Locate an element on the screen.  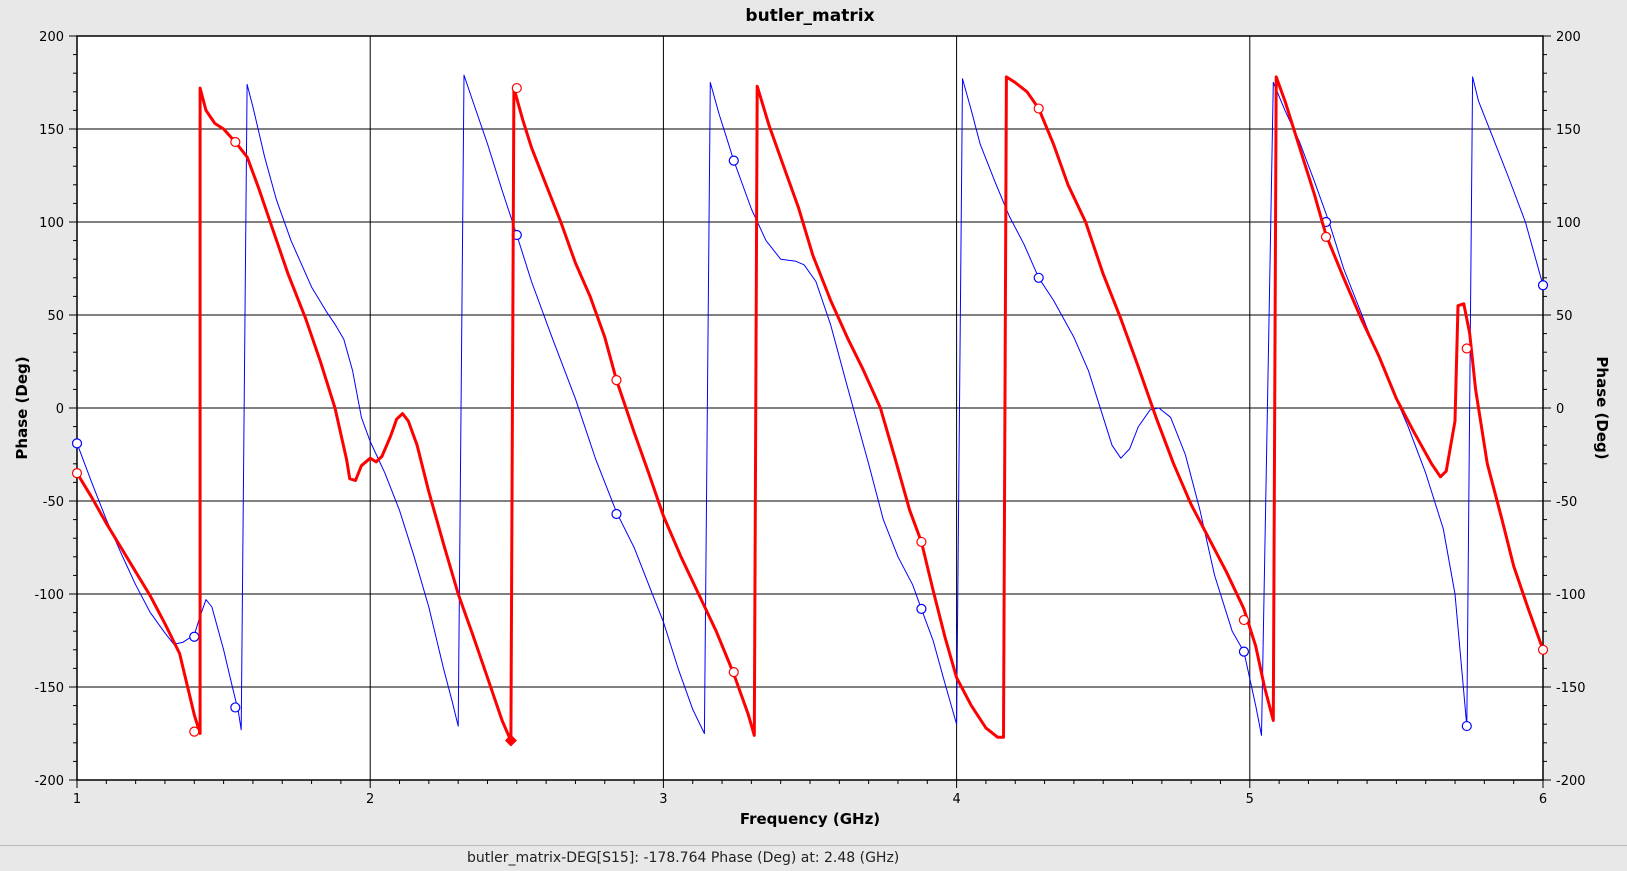
y-tick-label-right: 150 is located at coordinates (1568, 130).